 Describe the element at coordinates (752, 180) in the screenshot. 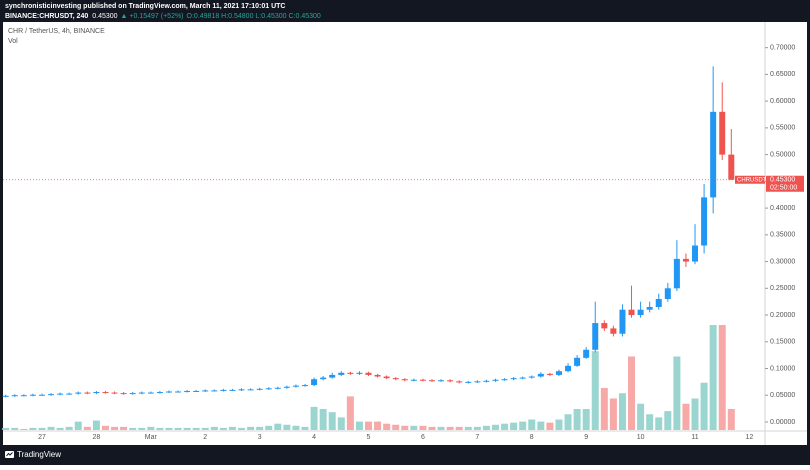

I see `last-price-symbol: CHRUSDT` at that location.